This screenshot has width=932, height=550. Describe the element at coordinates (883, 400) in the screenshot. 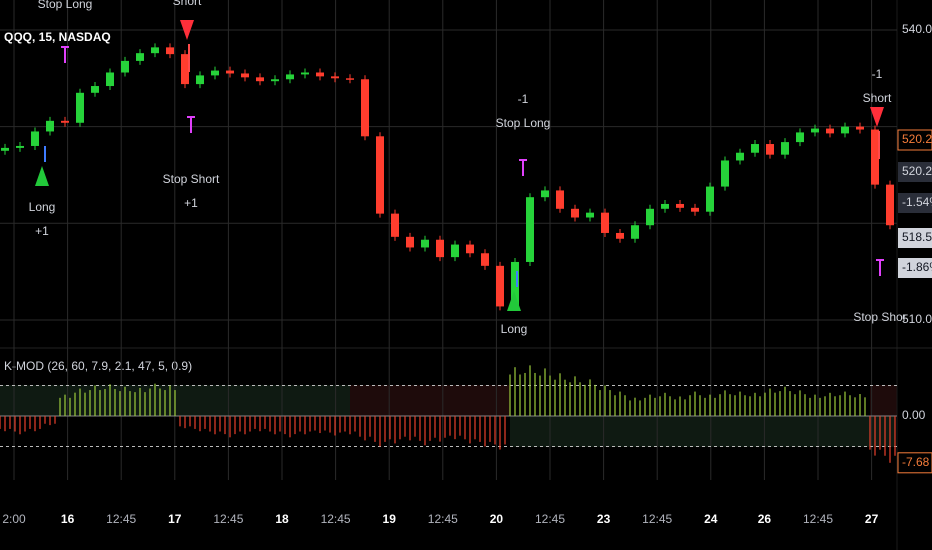

I see `indicator-shade` at that location.